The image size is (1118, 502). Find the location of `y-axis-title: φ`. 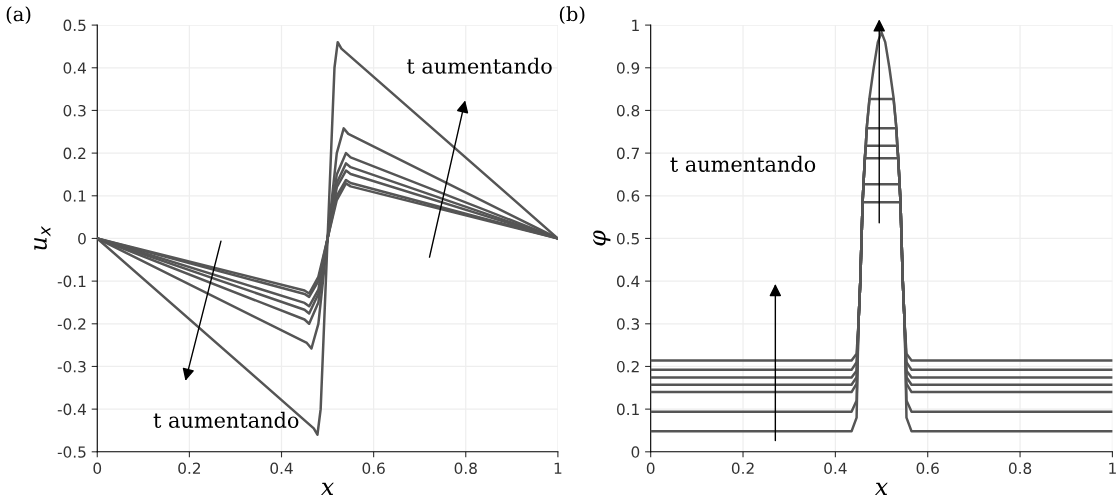

y-axis-title: φ is located at coordinates (602, 238).